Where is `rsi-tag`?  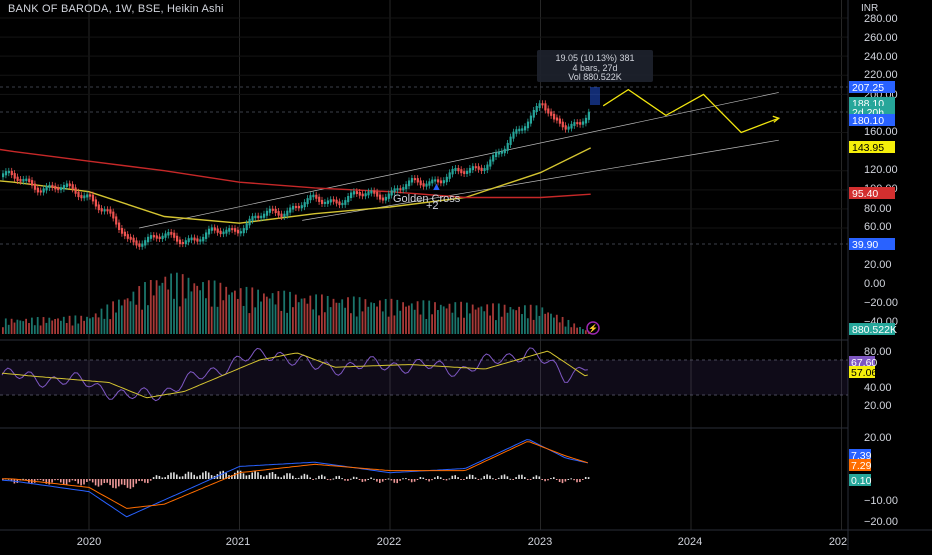
rsi-tag is located at coordinates (862, 372).